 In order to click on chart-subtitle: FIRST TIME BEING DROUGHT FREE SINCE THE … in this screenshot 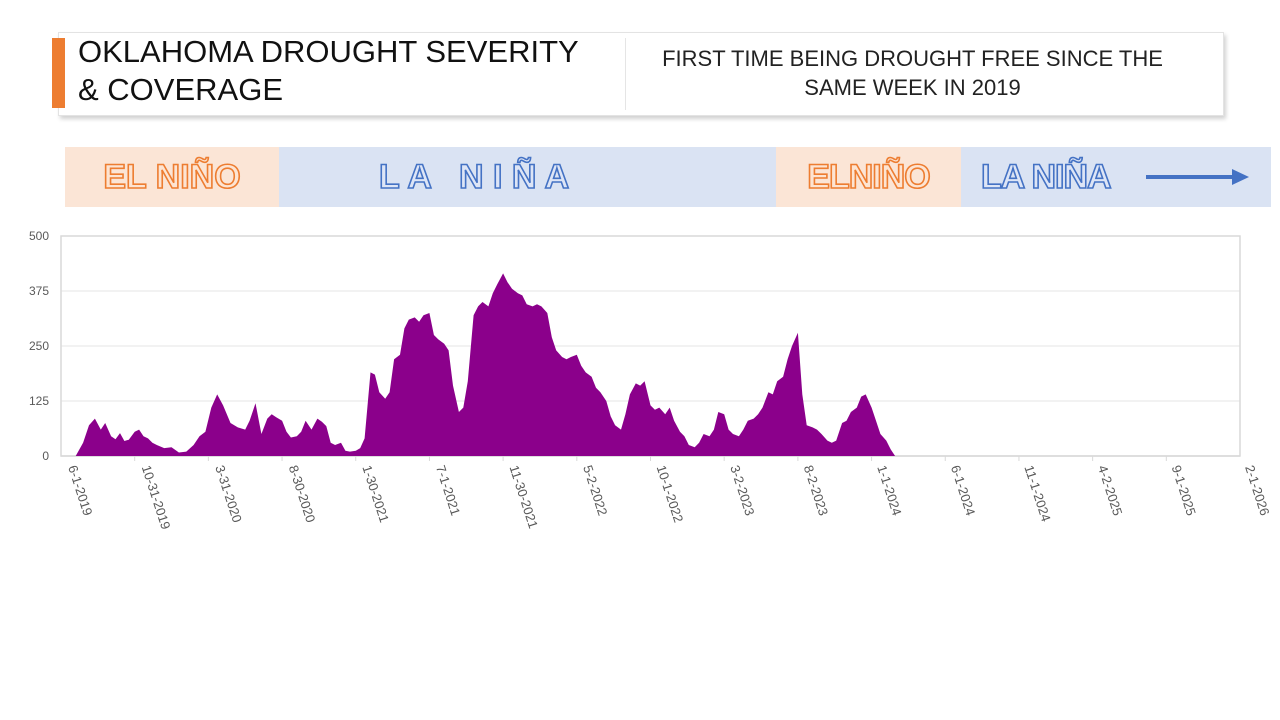, I will do `click(912, 73)`.